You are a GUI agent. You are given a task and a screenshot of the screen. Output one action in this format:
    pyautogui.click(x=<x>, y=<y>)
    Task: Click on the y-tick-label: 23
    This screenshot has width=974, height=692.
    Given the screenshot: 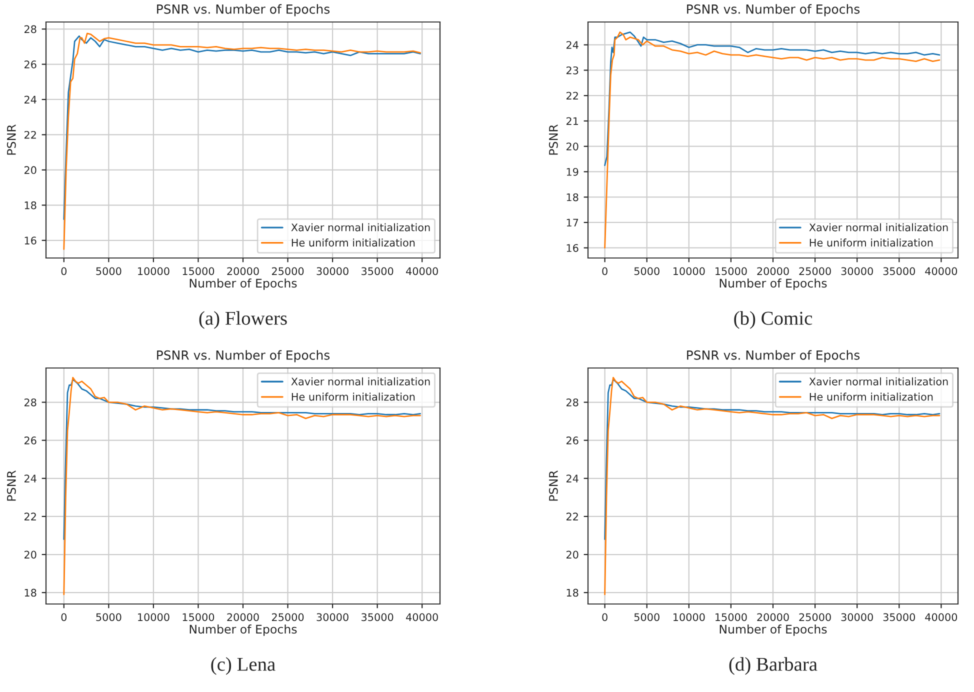 What is the action you would take?
    pyautogui.click(x=572, y=70)
    